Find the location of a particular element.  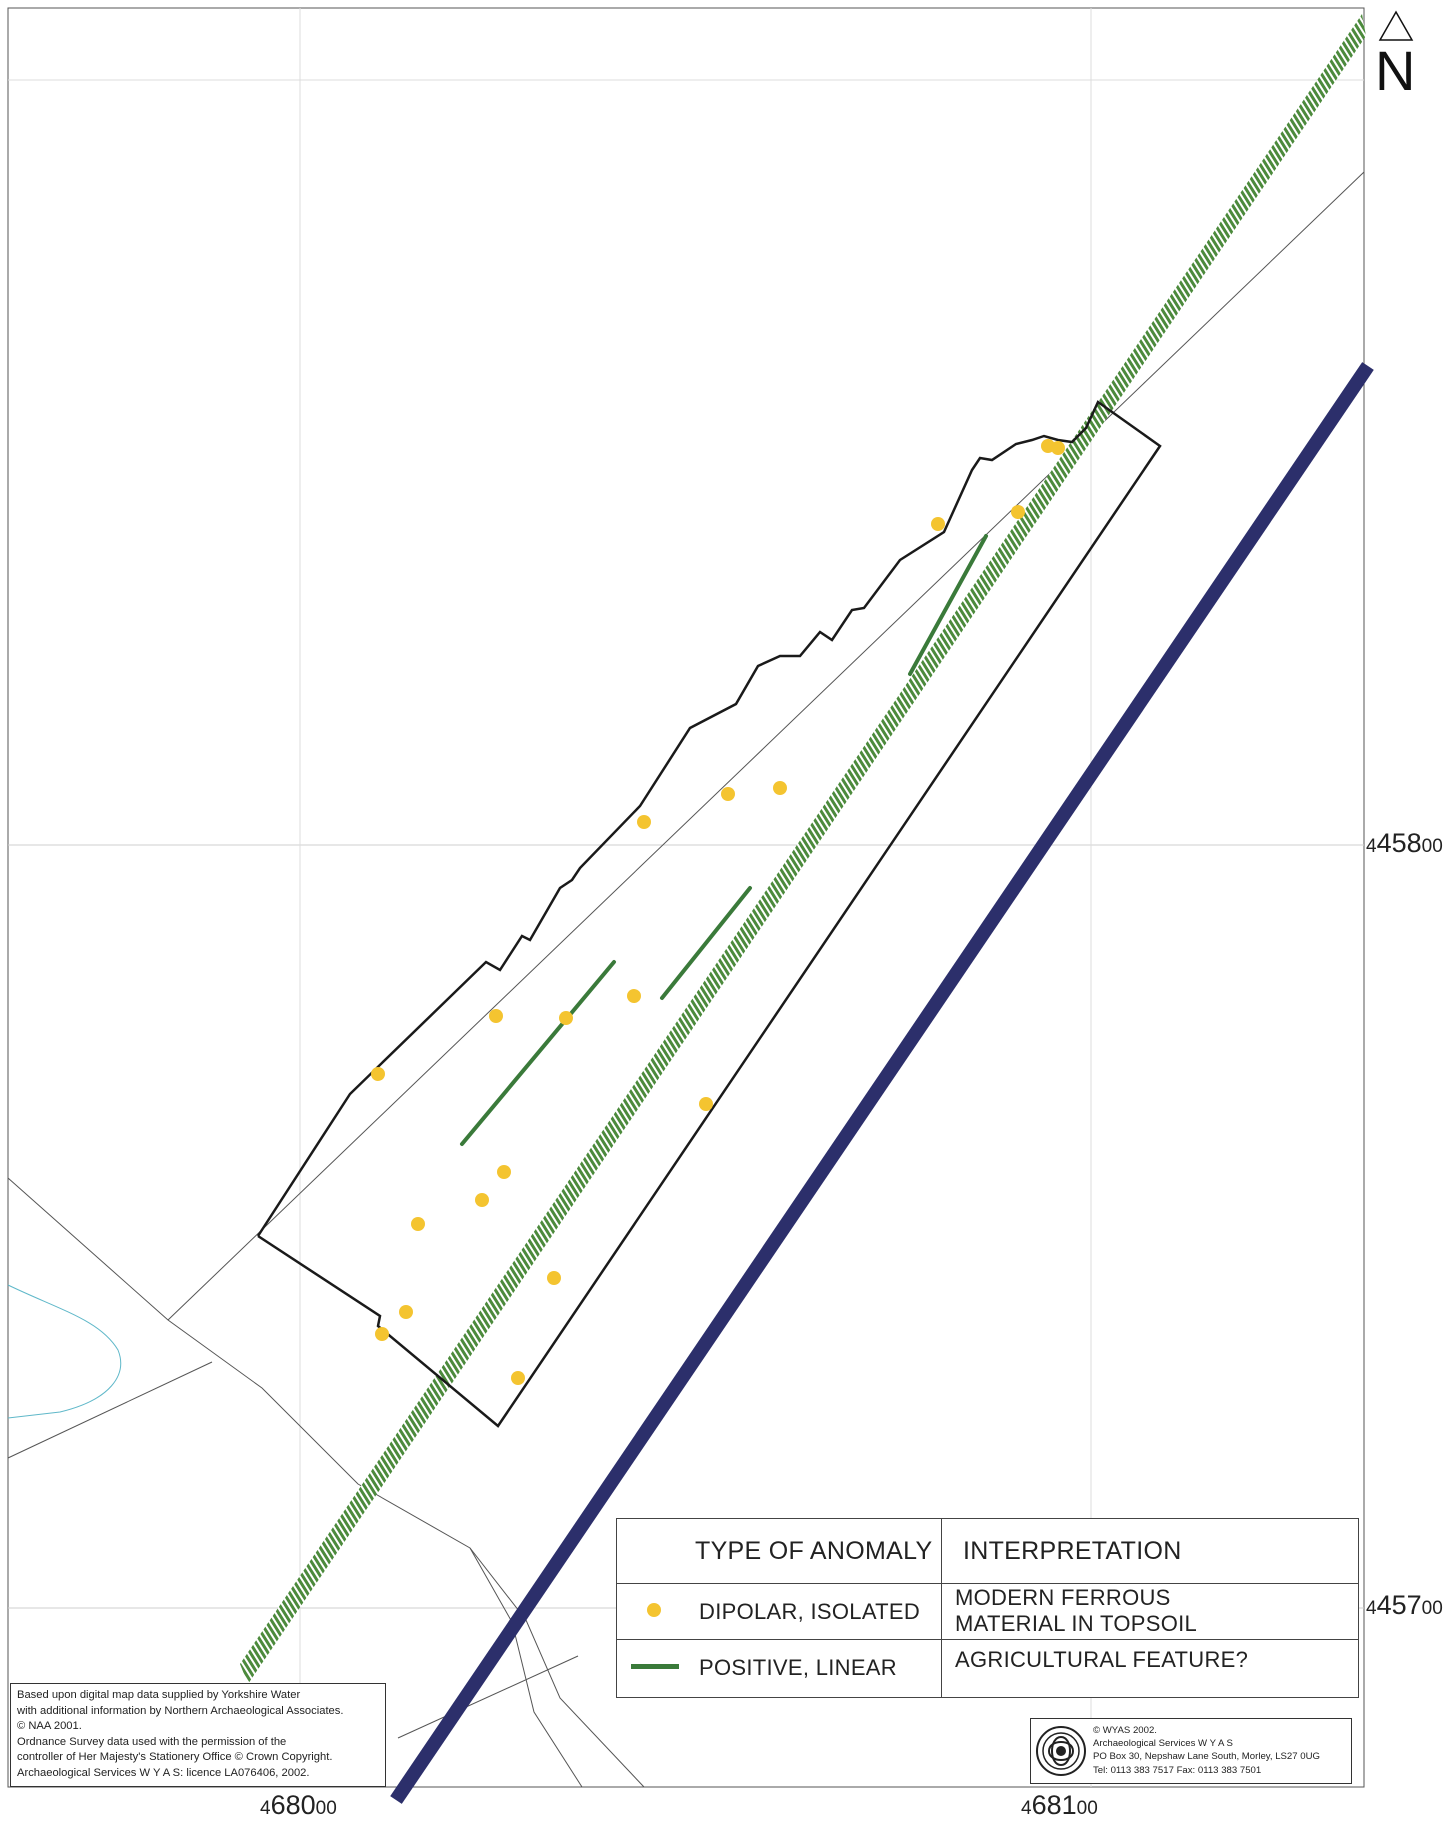

credit-line: © NAA 2001. is located at coordinates (49, 1726).